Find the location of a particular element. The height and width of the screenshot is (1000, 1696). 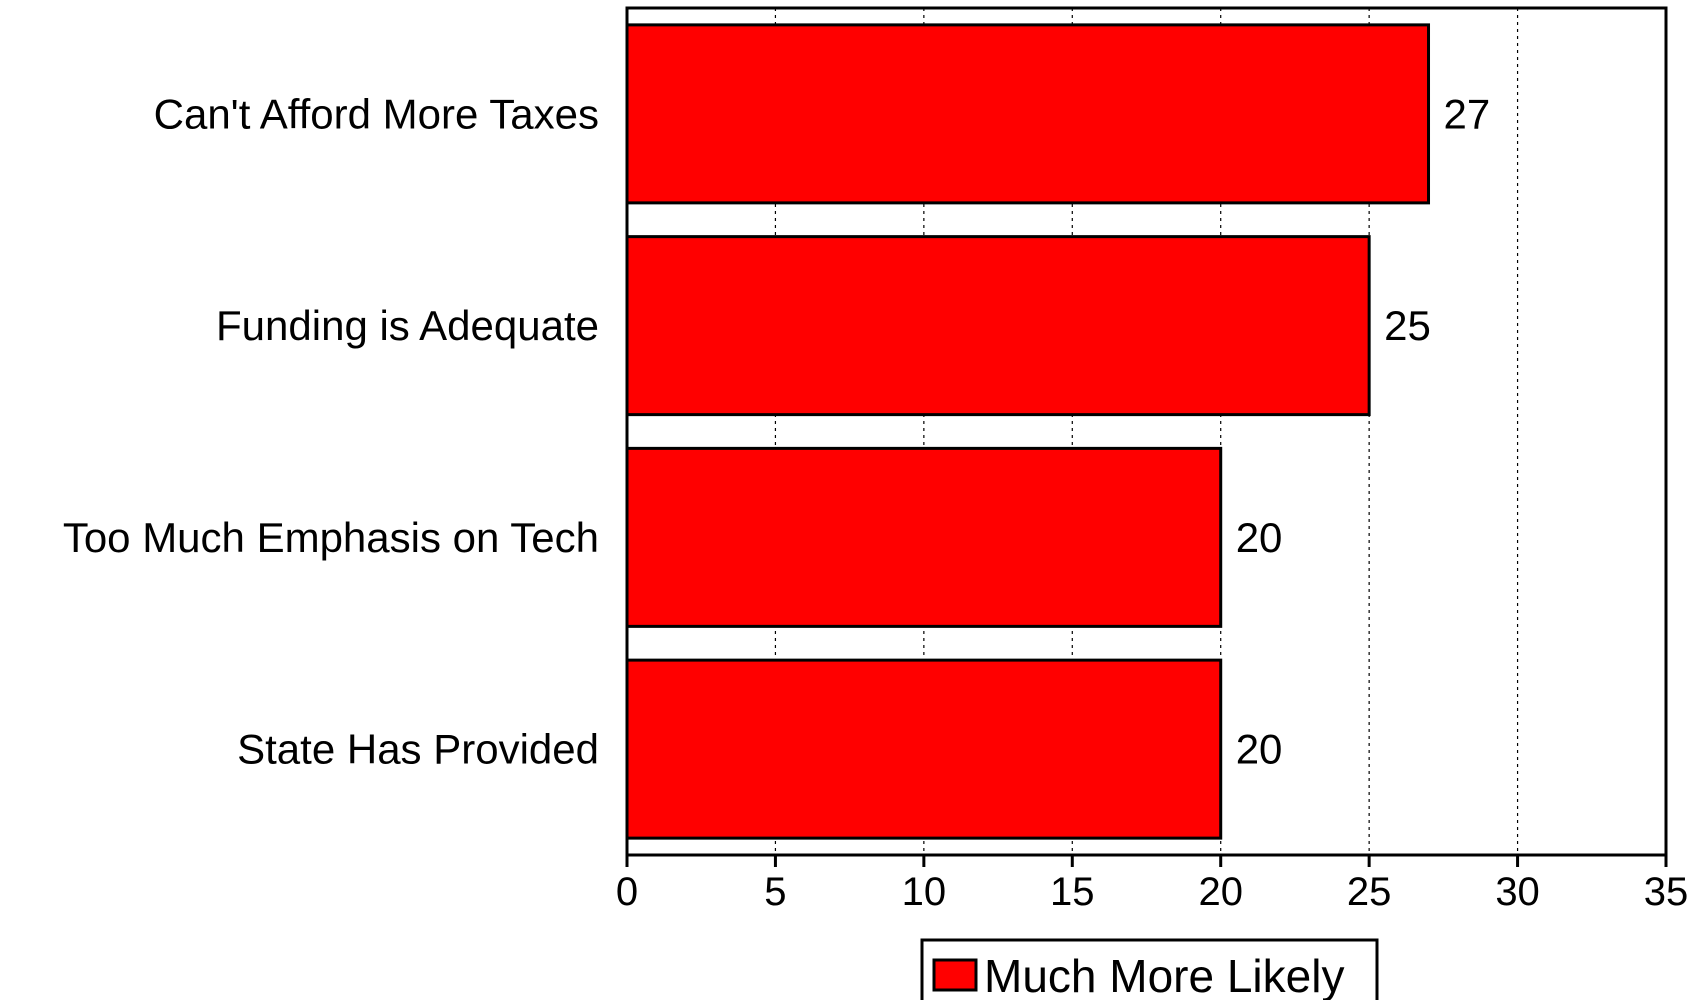

category-label-1: Funding is Adequate is located at coordinates (407, 325).